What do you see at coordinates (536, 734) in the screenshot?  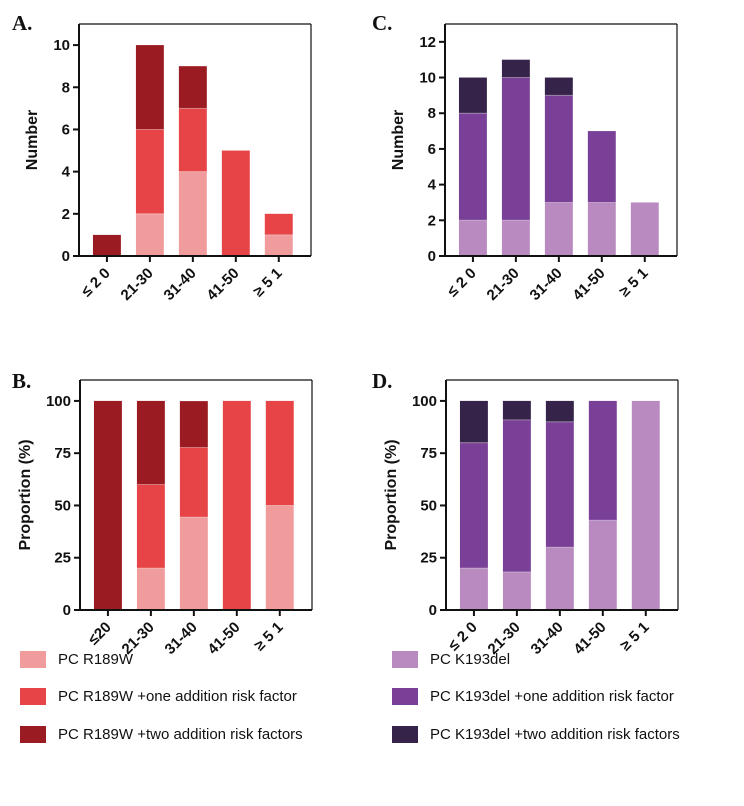 I see `legend-item: PC K193del +two addition risk factors` at bounding box center [536, 734].